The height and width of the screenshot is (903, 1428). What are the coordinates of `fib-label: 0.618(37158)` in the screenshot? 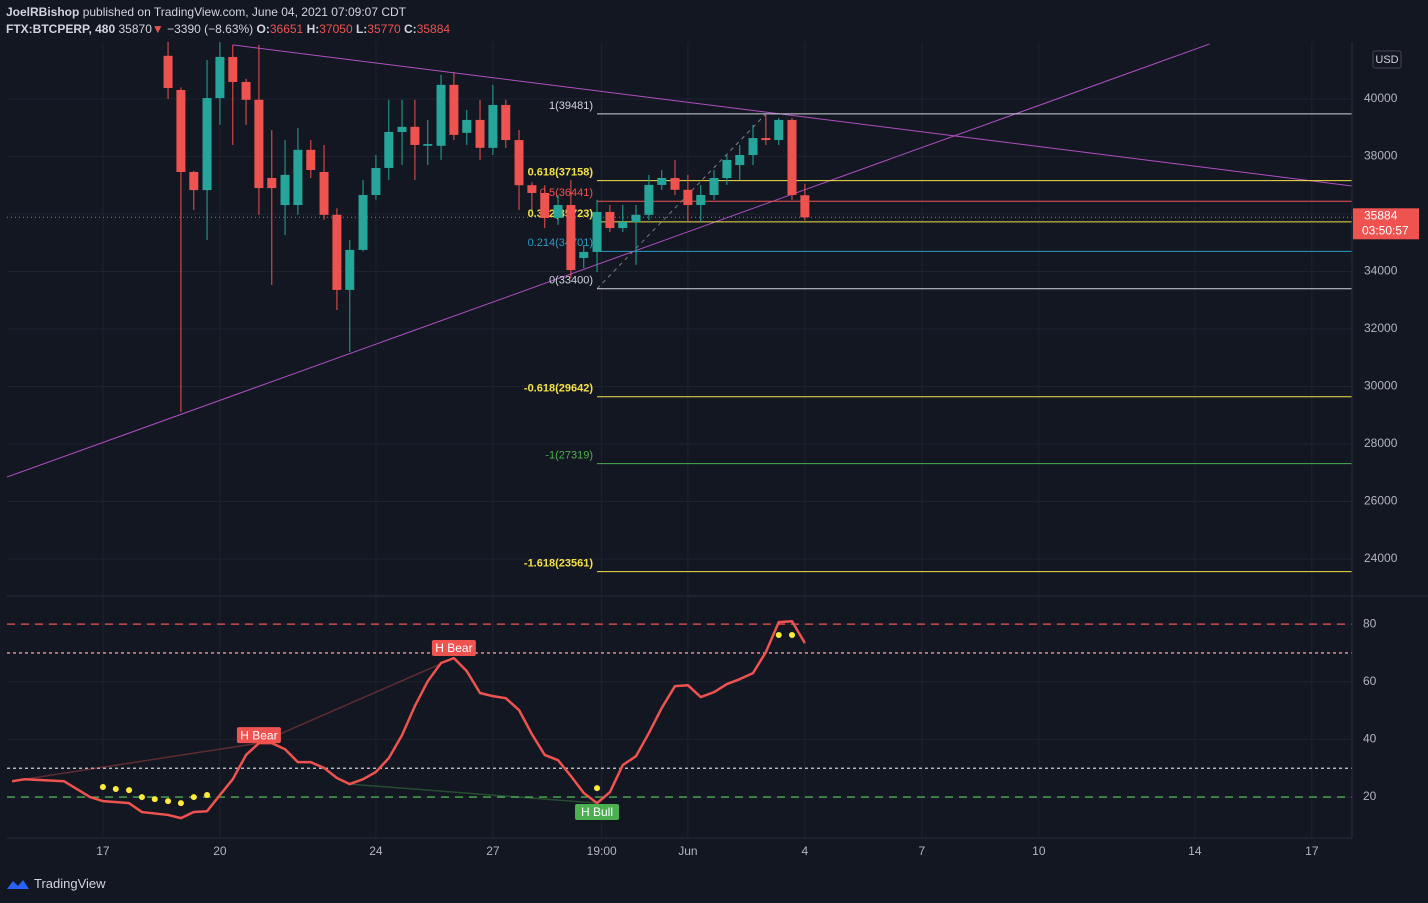 It's located at (561, 173).